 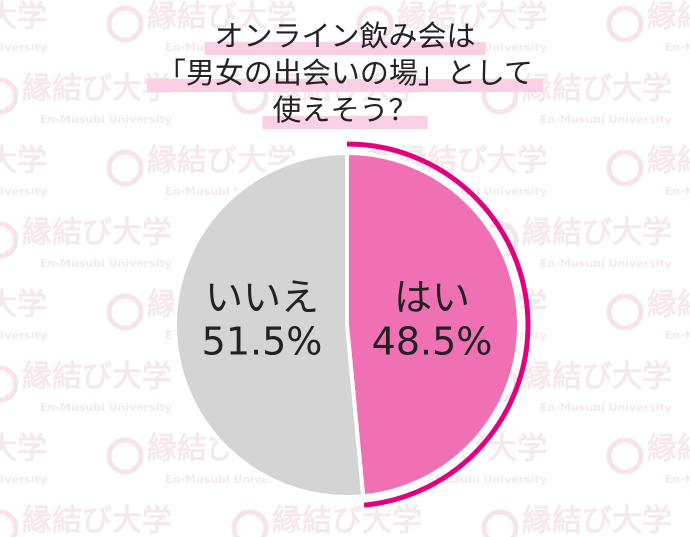 I want to click on chart-title: 使えそう？, so click(x=344, y=110).